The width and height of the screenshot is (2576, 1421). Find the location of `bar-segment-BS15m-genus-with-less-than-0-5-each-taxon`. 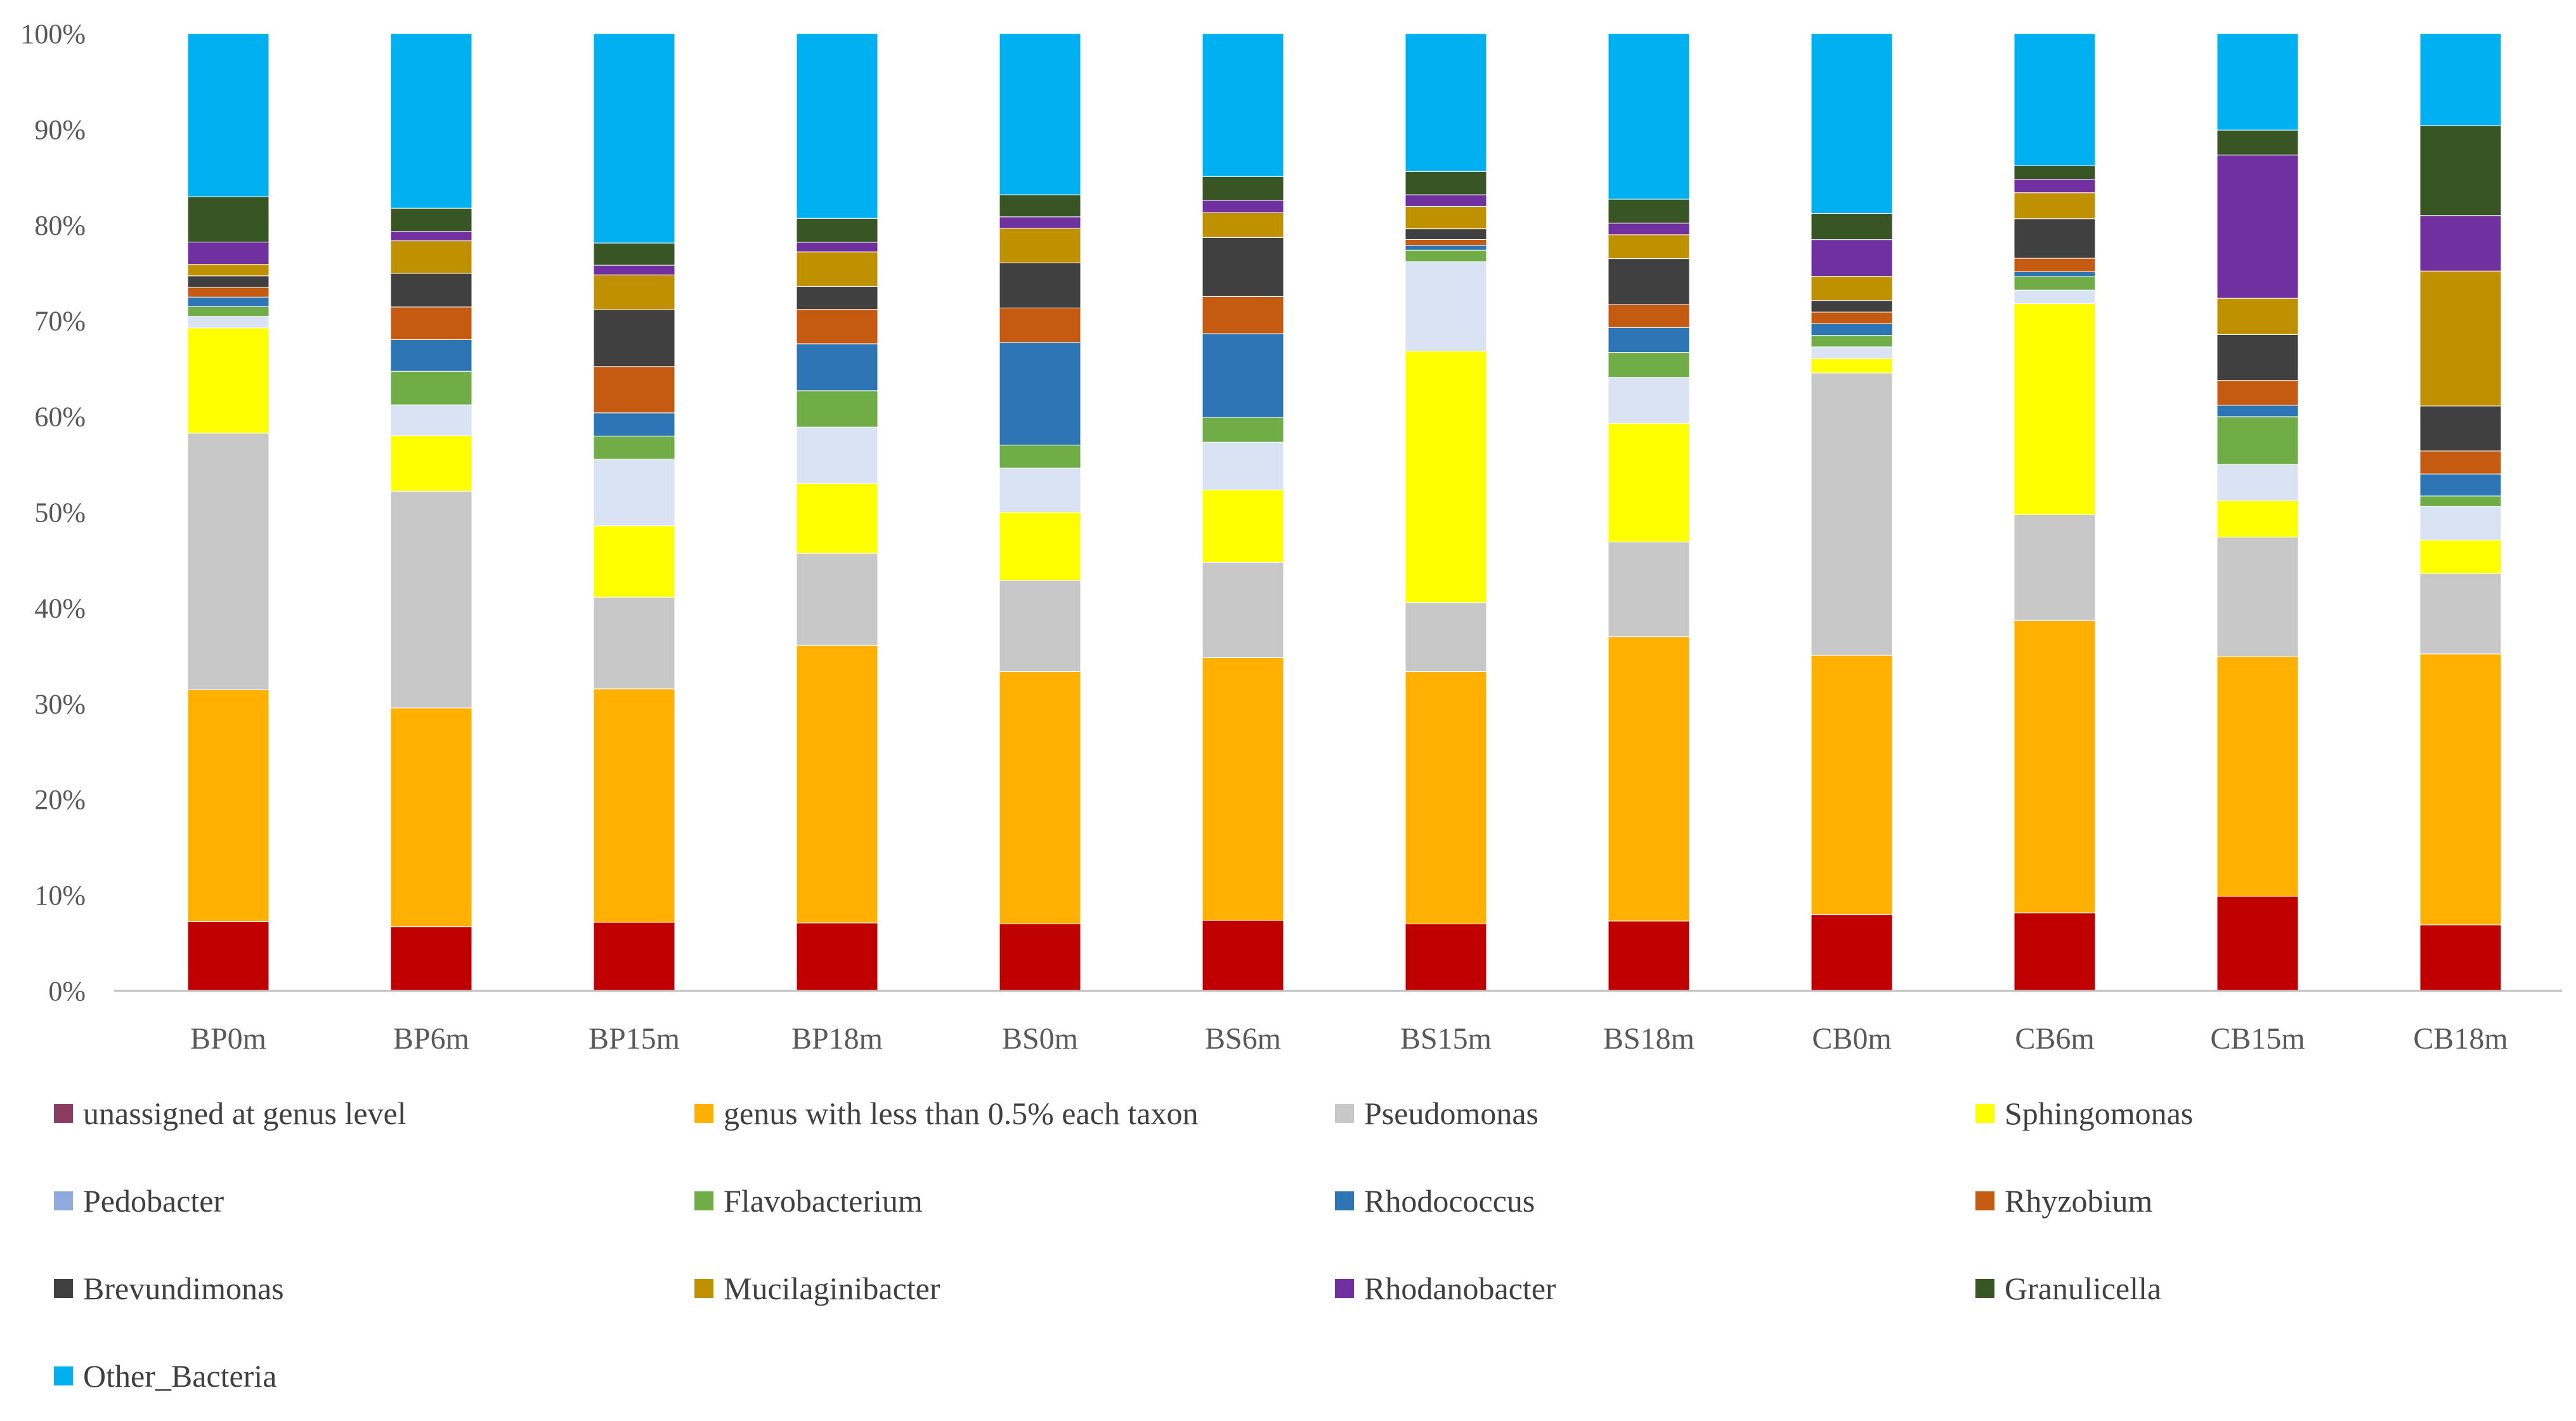

bar-segment-BS15m-genus-with-less-than-0-5-each-taxon is located at coordinates (1446, 797).